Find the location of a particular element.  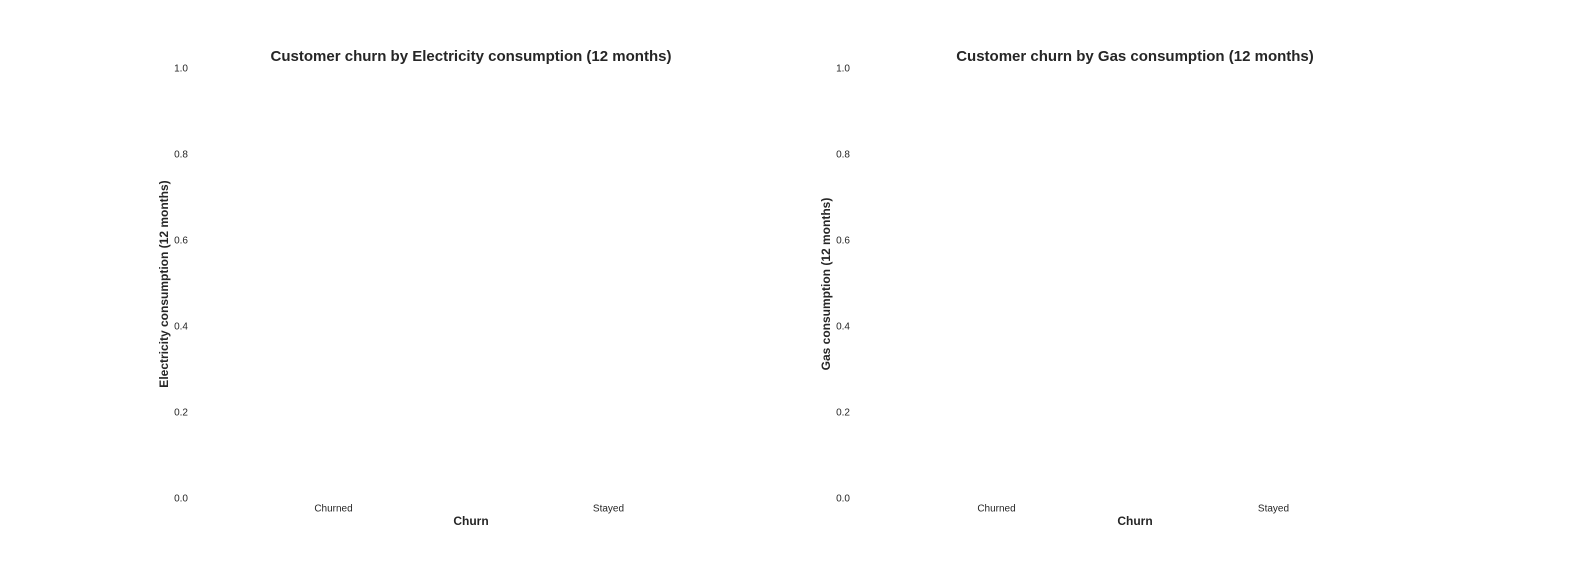

y-axis-label: Electricity consumption (12 months) is located at coordinates (164, 283).